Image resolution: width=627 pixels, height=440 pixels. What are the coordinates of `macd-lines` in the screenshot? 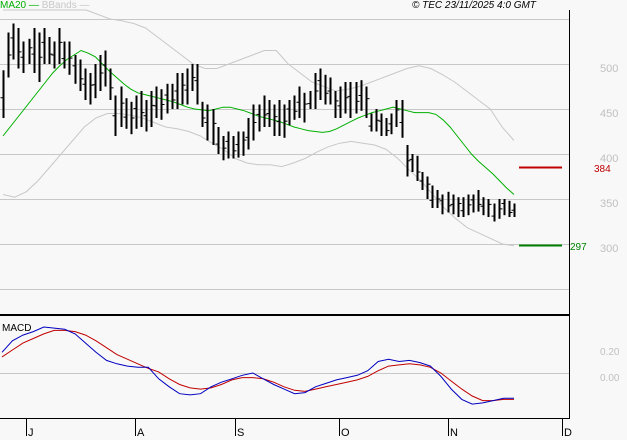 It's located at (257, 365).